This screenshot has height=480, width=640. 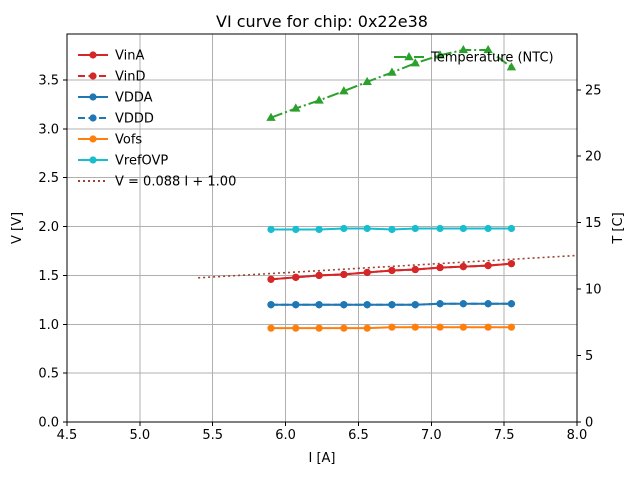 What do you see at coordinates (492, 58) in the screenshot?
I see `legend-label: Temperature (NTC)` at bounding box center [492, 58].